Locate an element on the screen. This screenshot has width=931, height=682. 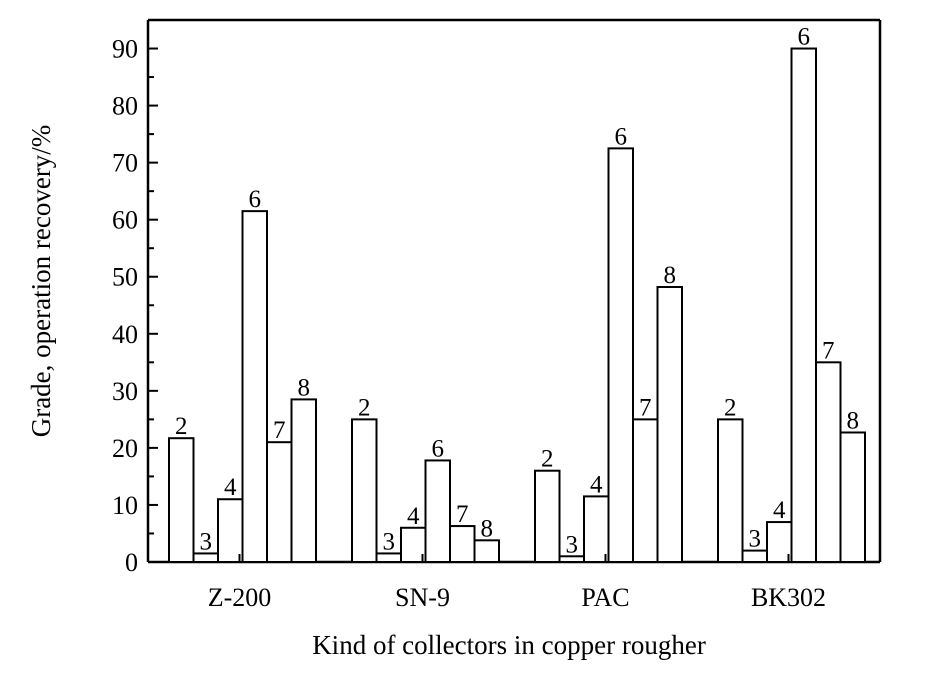
x-tick-label: PAC is located at coordinates (605, 597).